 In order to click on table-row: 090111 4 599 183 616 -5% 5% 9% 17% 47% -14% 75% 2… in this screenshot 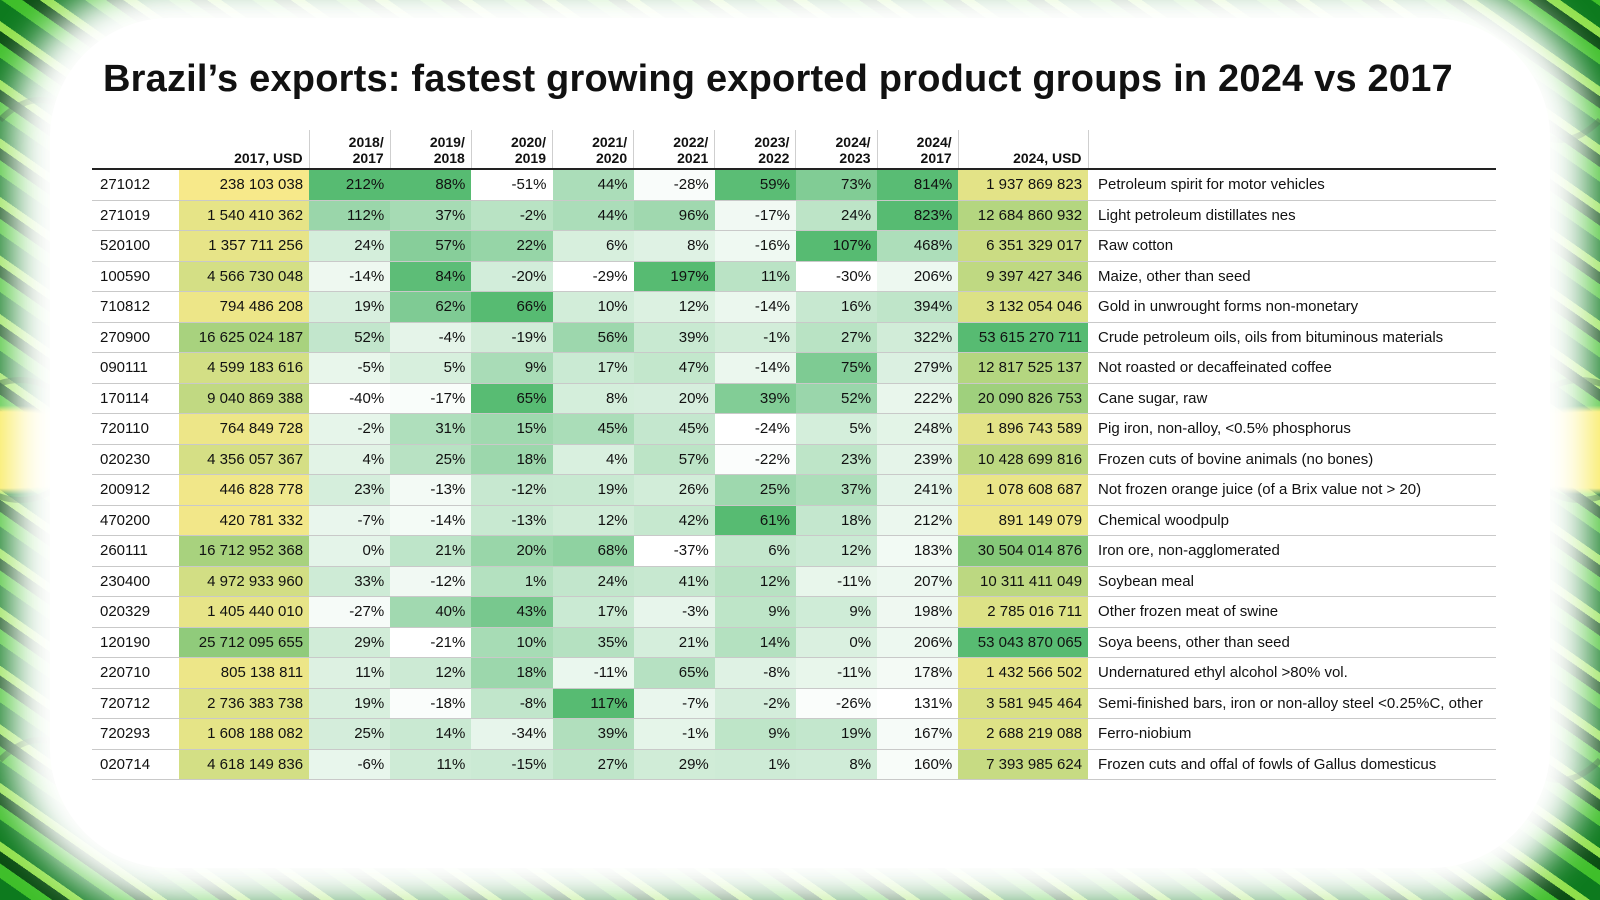, I will do `click(794, 368)`.